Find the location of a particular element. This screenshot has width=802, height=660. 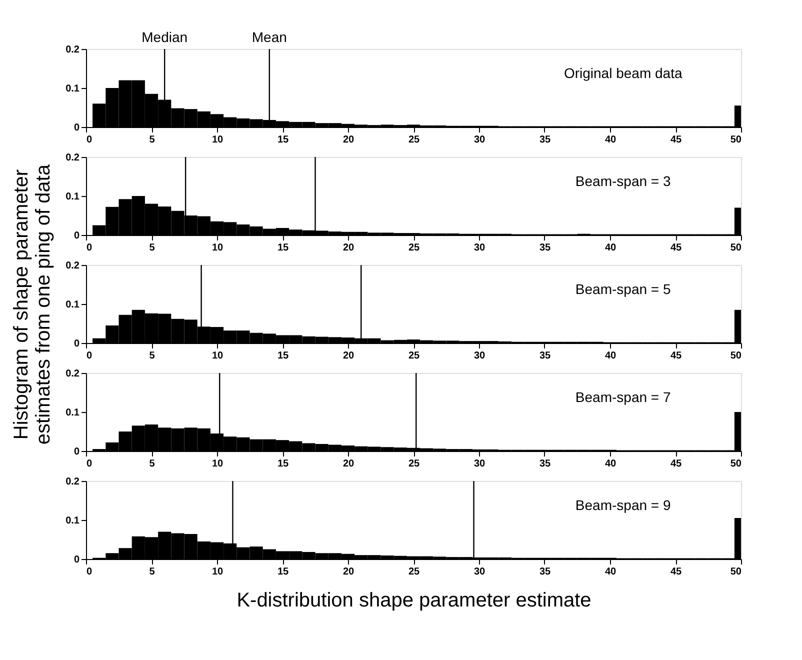

x-axis-title: K-distribution shape parameter estimate is located at coordinates (414, 601).